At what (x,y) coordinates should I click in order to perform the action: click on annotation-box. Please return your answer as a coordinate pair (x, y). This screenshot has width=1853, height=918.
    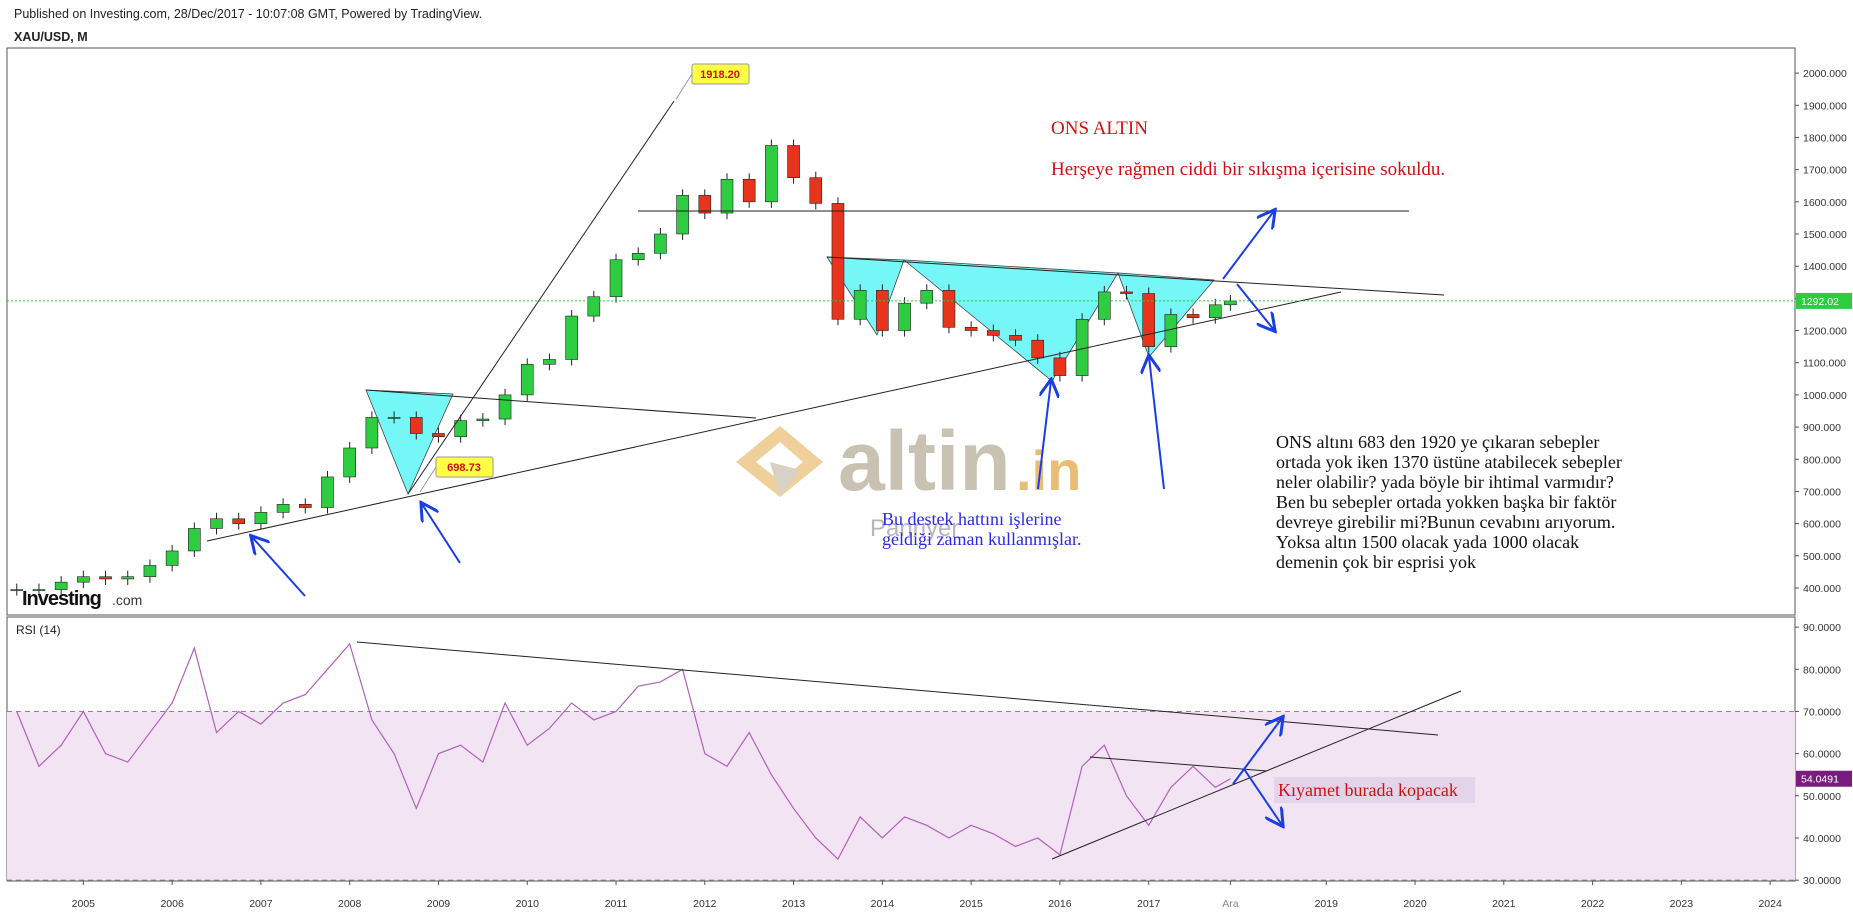
    Looking at the image, I should click on (1374, 790).